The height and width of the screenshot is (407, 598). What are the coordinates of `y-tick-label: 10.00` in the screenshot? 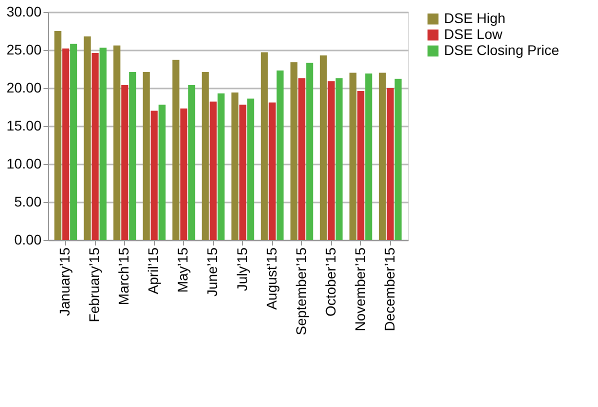 It's located at (24, 164).